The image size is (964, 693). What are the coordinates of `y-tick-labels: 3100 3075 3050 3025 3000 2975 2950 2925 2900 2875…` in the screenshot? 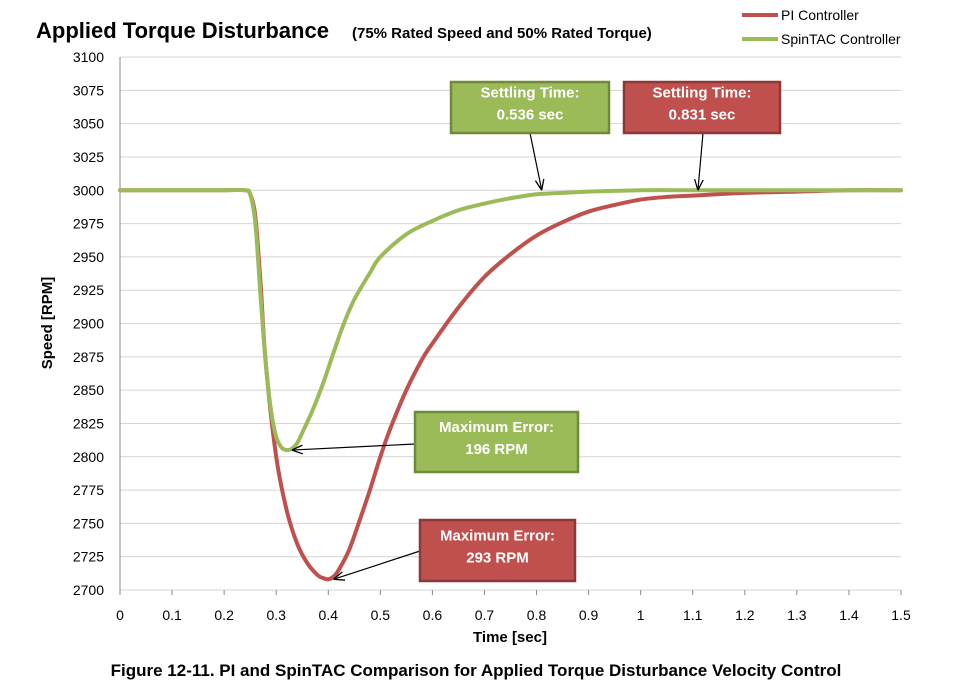 It's located at (88, 323).